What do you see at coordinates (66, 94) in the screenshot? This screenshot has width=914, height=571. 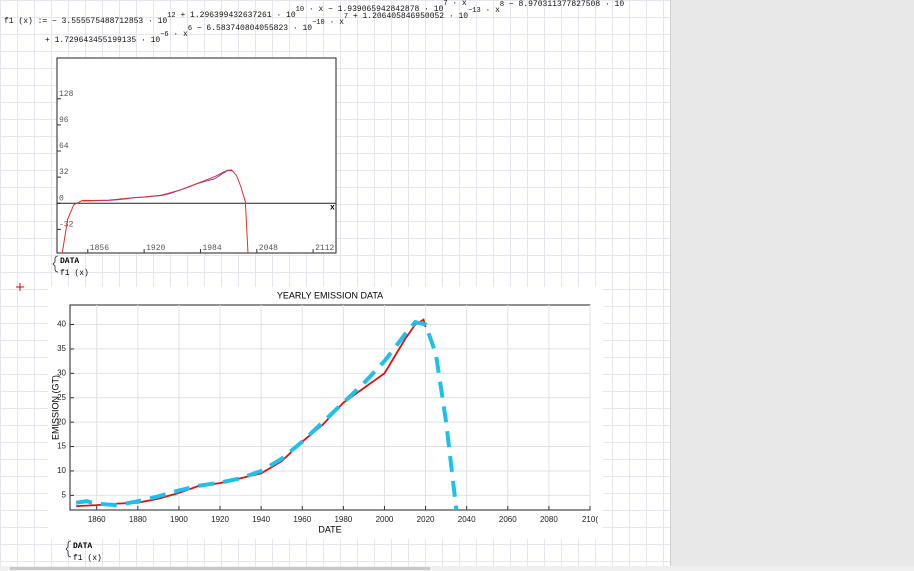 I see `y-tick-label: 128` at bounding box center [66, 94].